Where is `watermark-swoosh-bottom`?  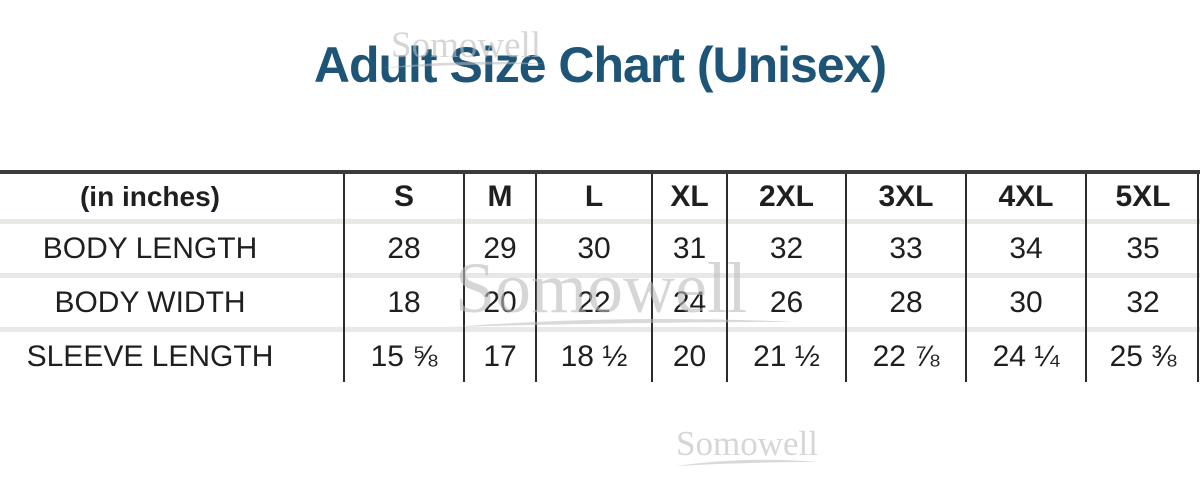
watermark-swoosh-bottom is located at coordinates (747, 462).